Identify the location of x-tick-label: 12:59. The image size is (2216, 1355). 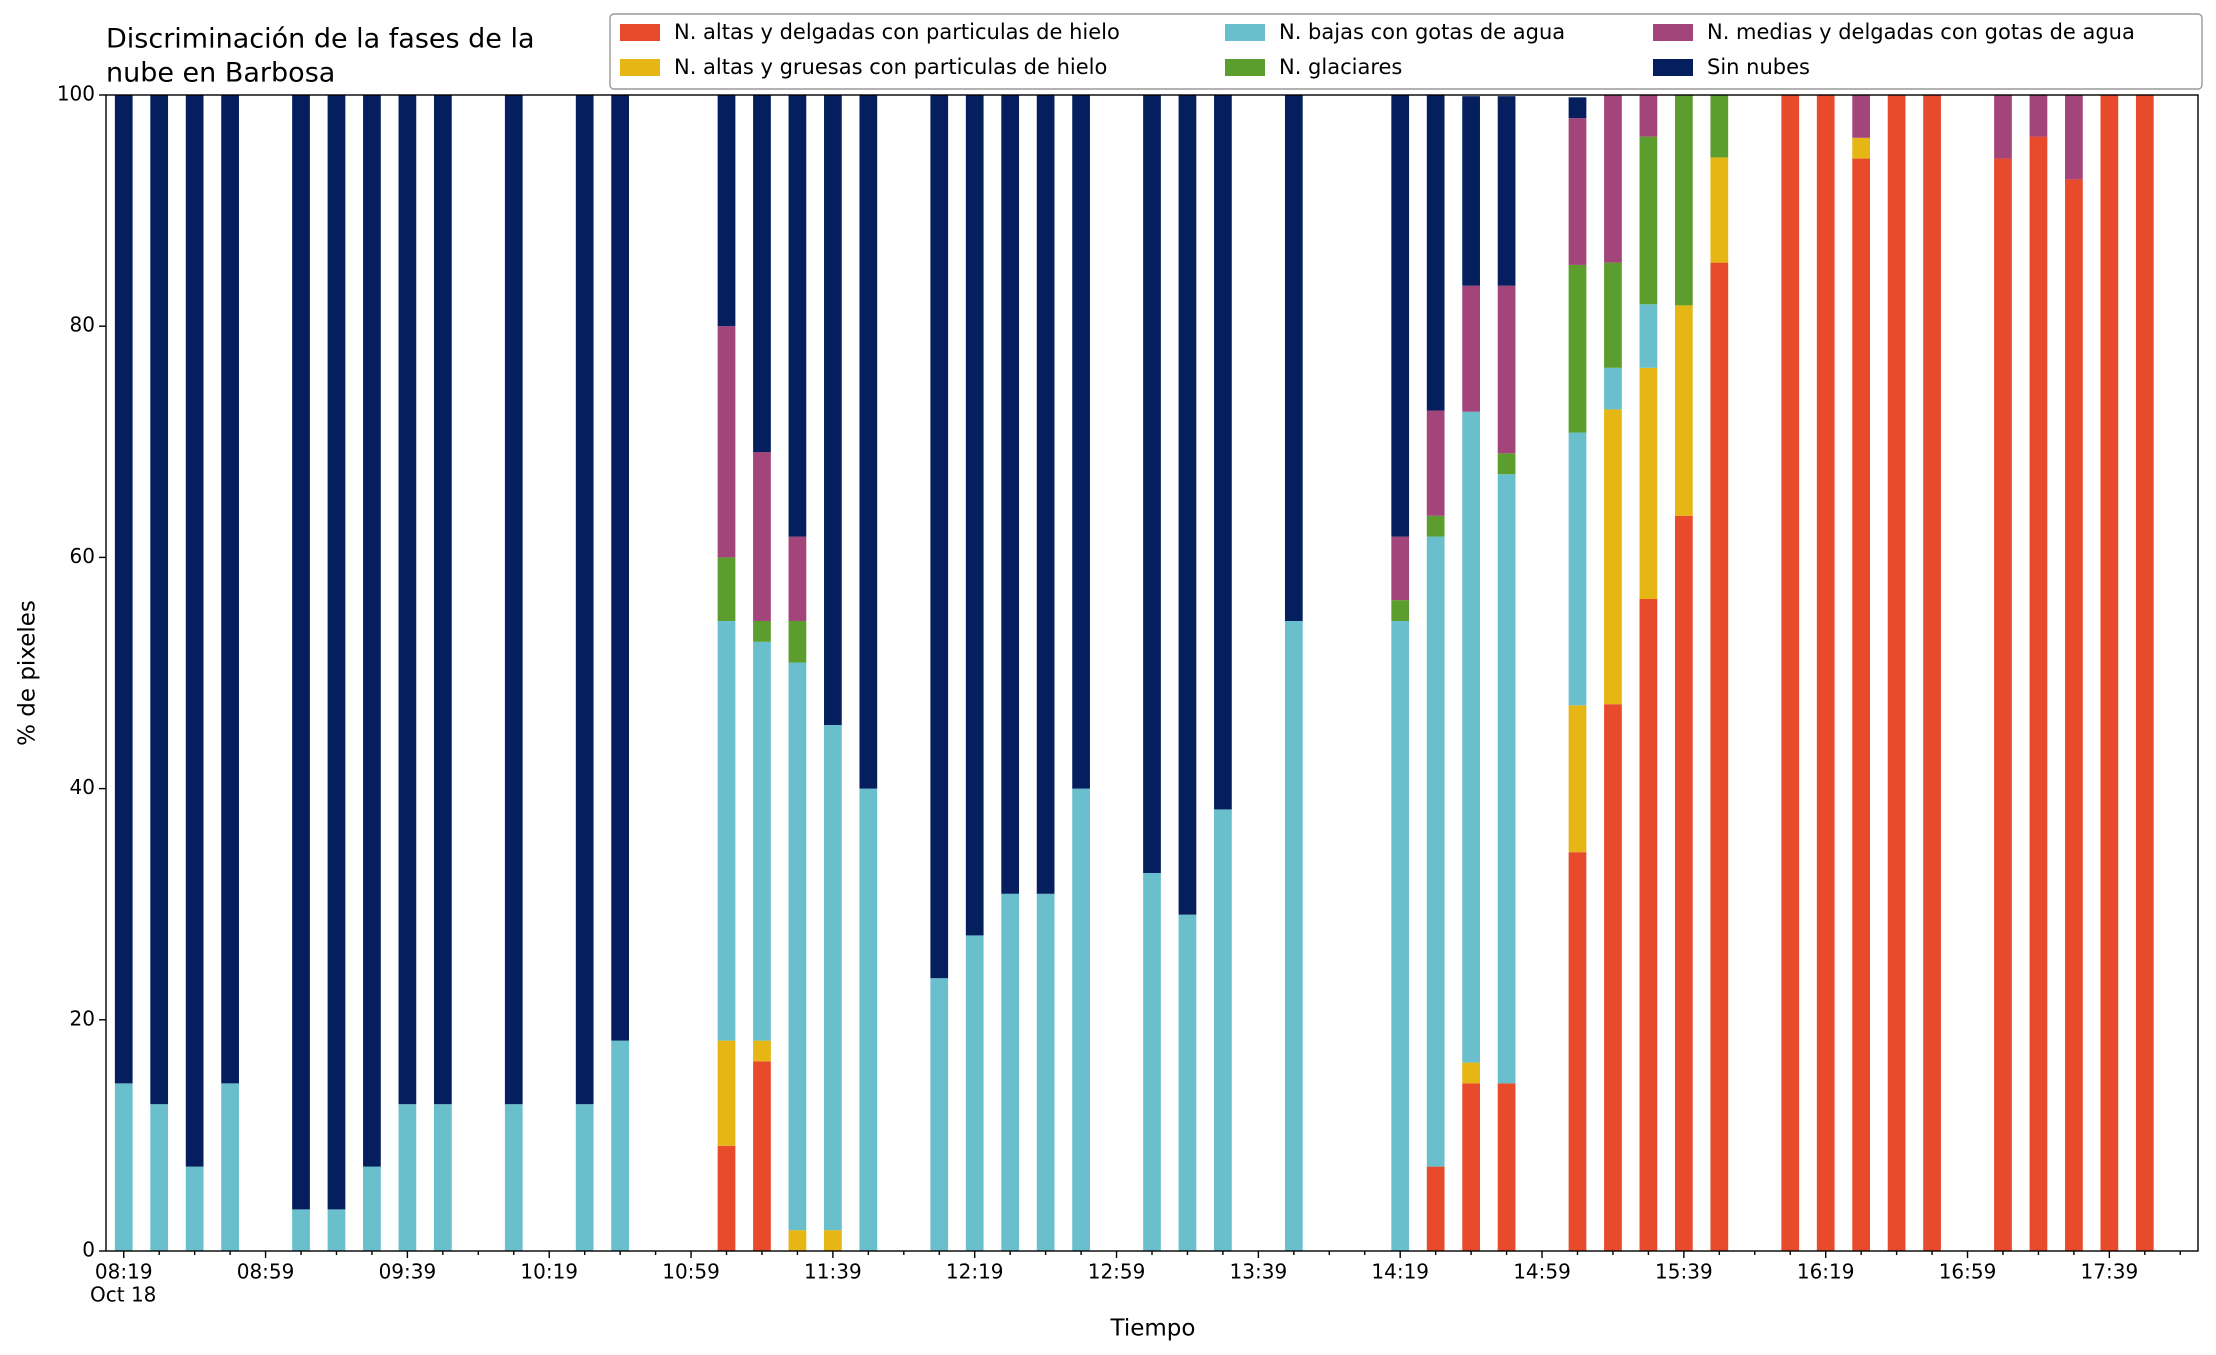
(1117, 1272).